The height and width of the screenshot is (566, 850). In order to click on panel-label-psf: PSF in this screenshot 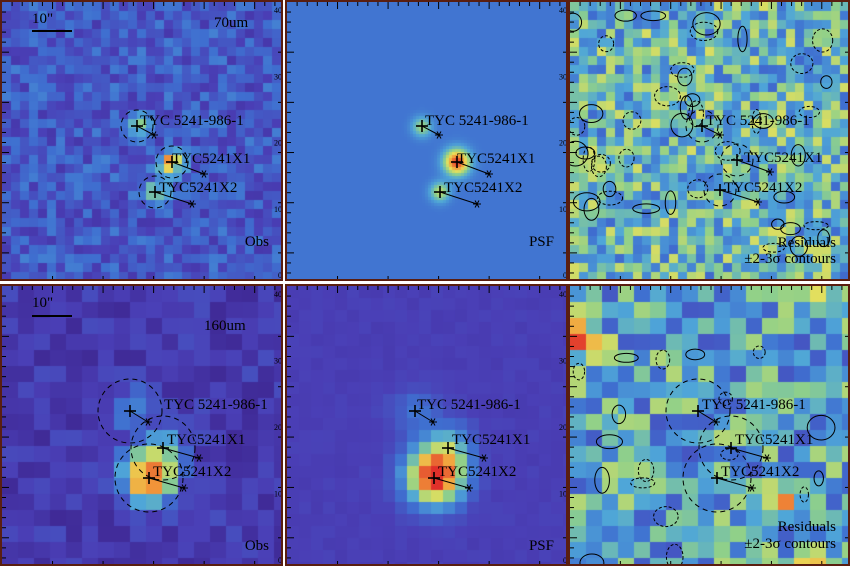, I will do `click(541, 546)`.